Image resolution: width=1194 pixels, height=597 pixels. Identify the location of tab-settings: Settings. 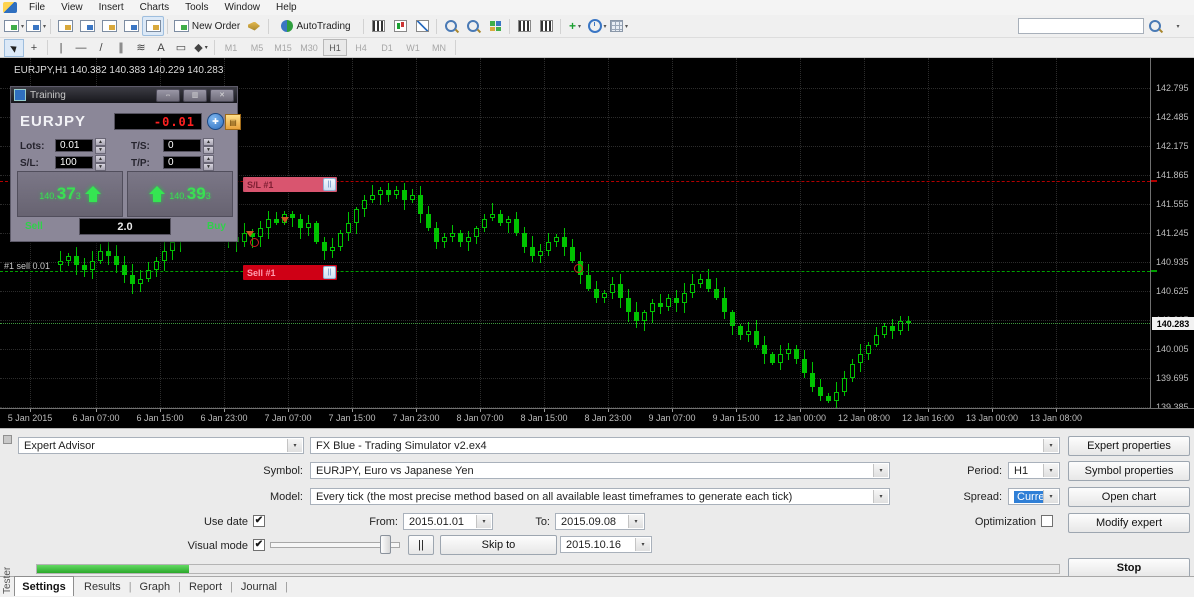
(44, 586).